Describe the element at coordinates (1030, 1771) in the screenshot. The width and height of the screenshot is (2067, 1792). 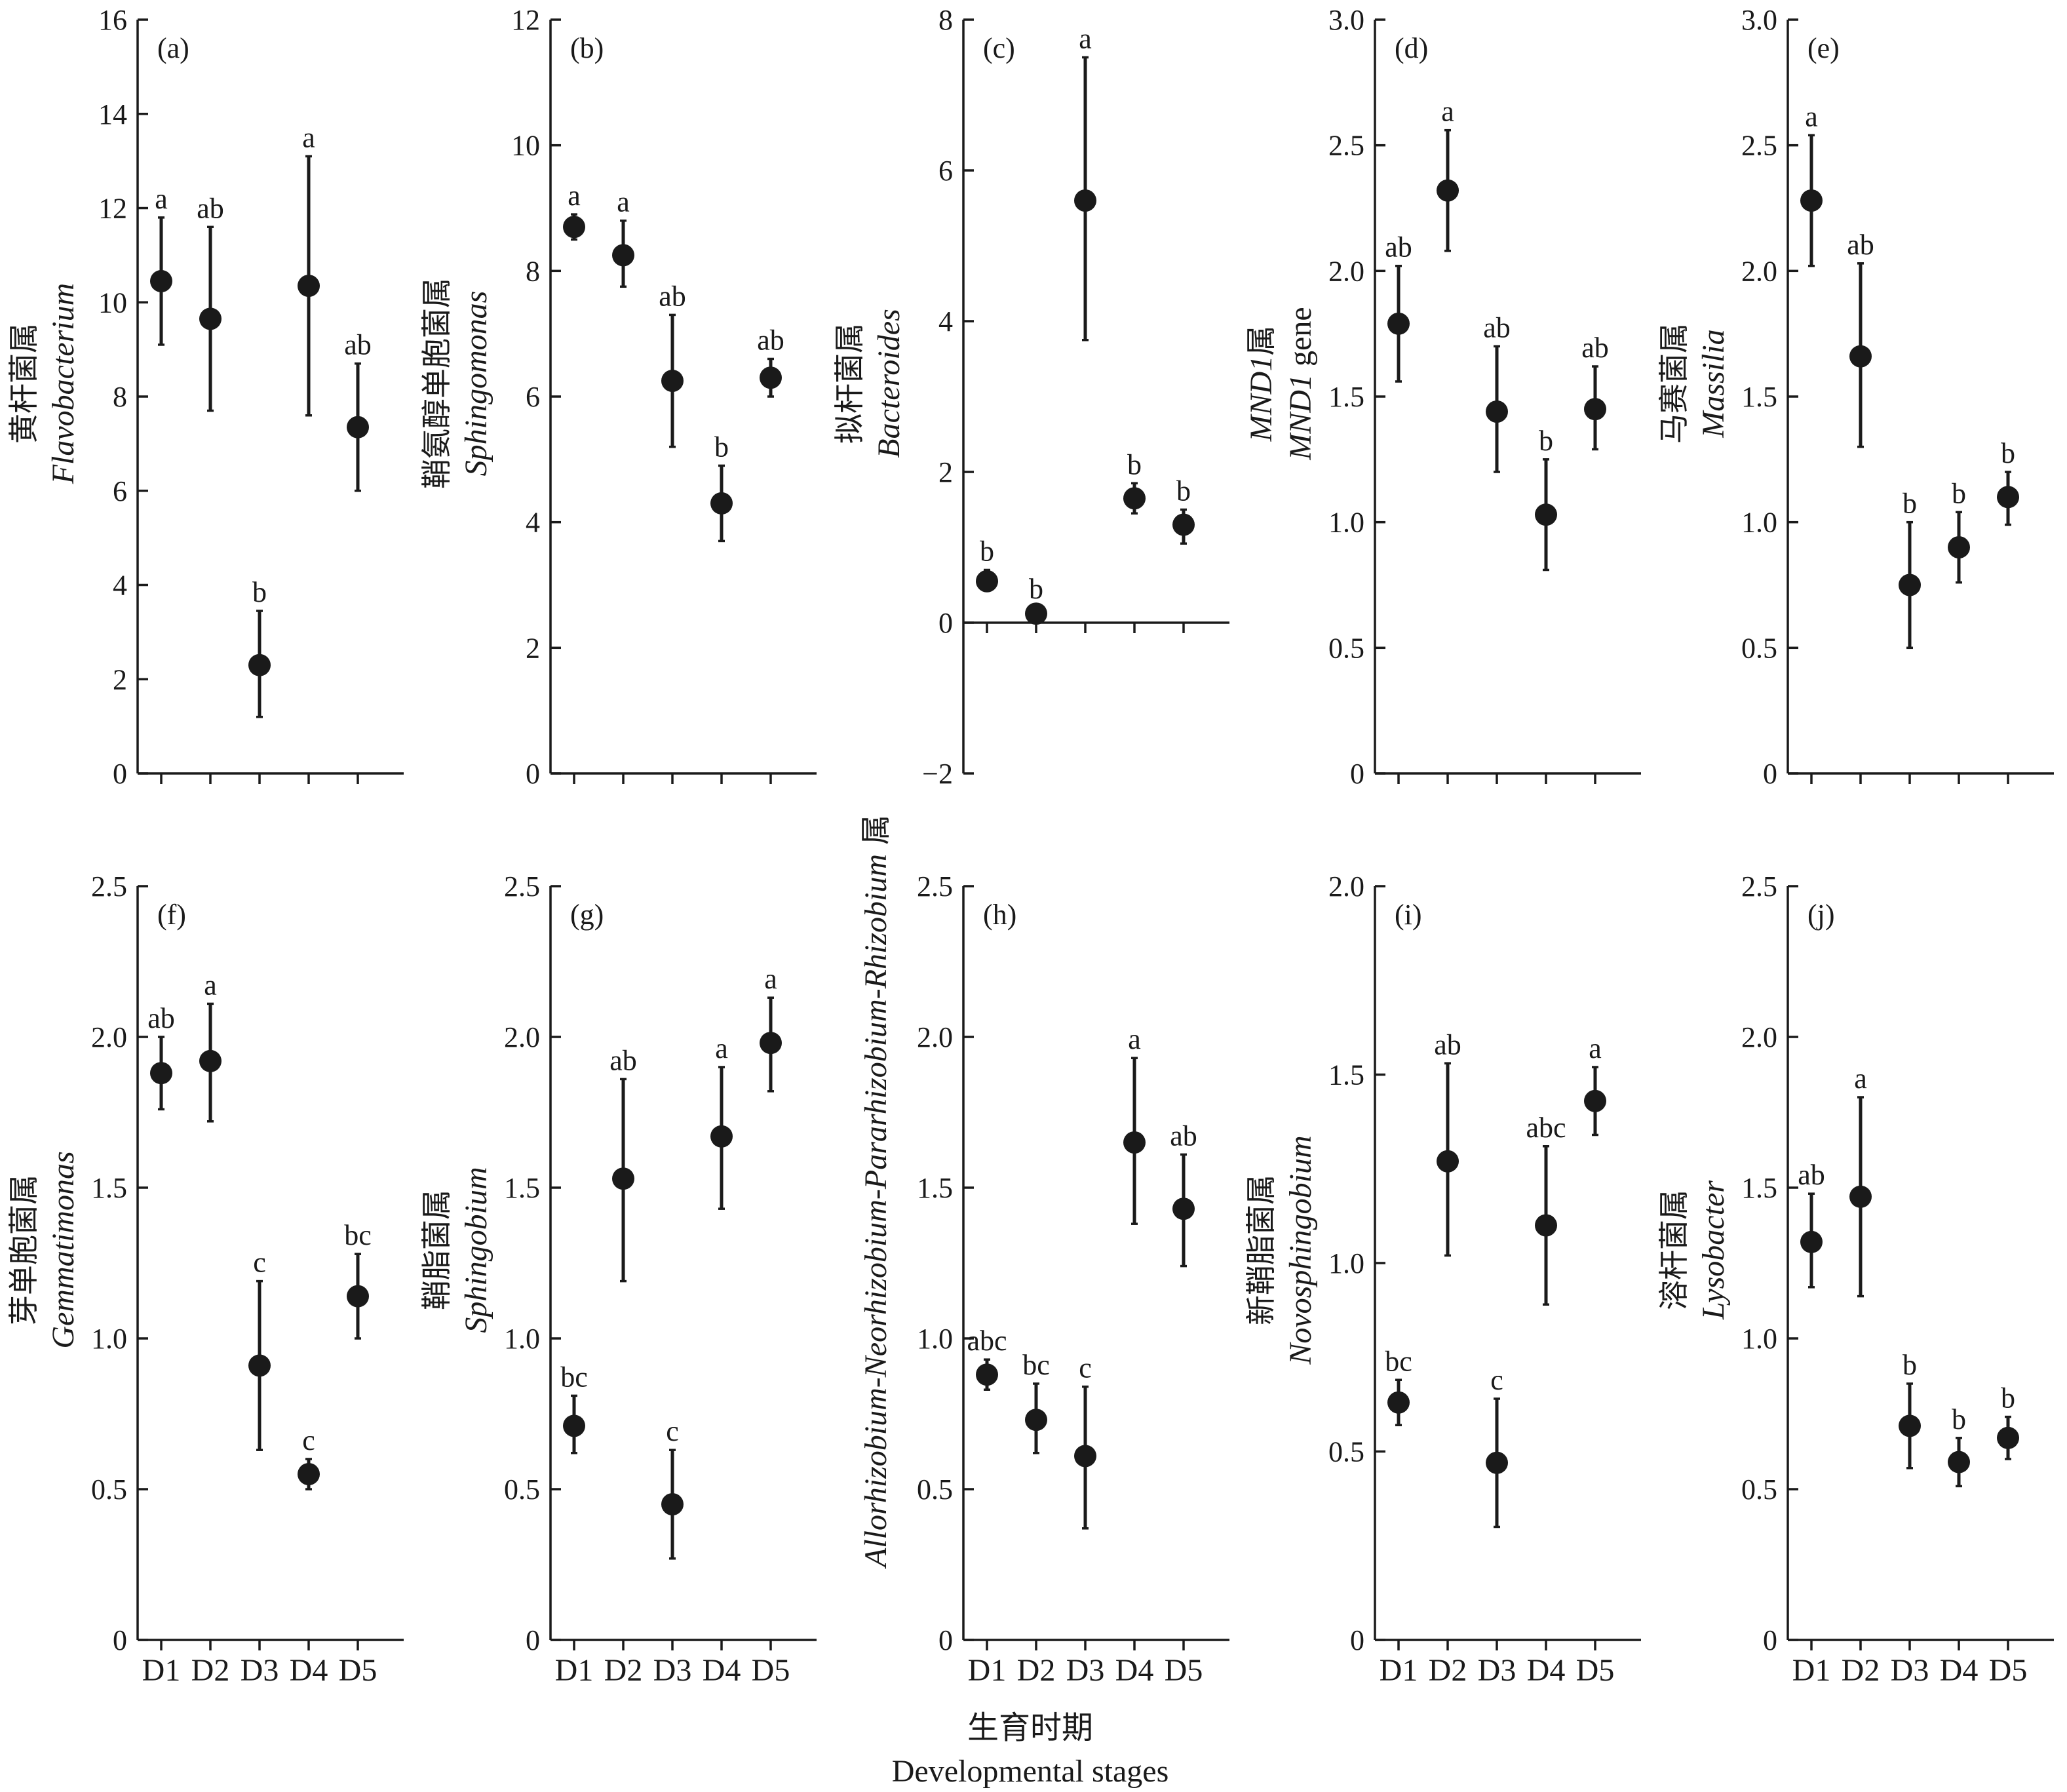
I see `x-axis-title-en: Developmental stages` at that location.